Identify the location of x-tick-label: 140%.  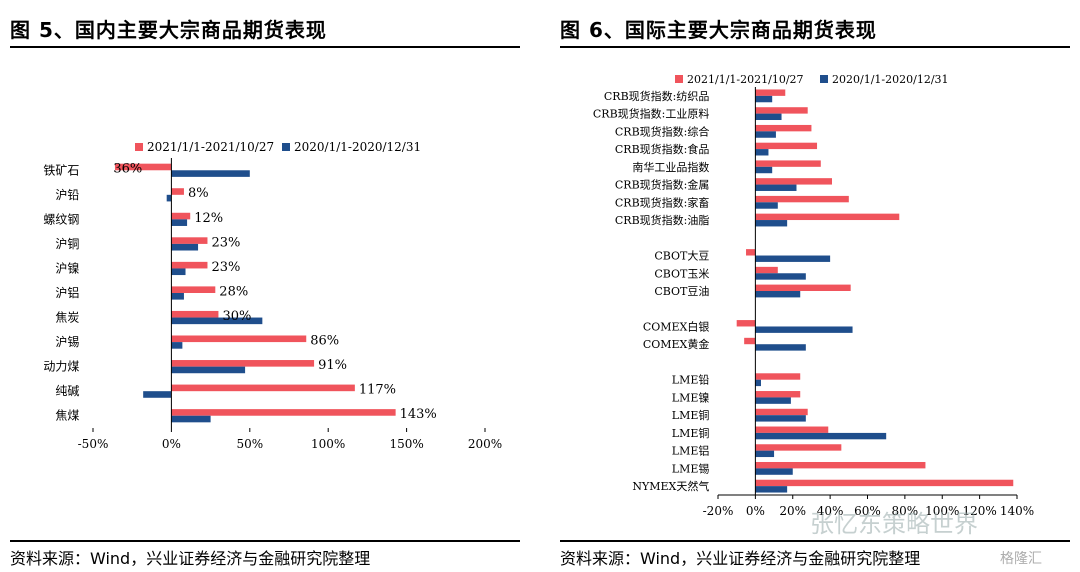
(1017, 511).